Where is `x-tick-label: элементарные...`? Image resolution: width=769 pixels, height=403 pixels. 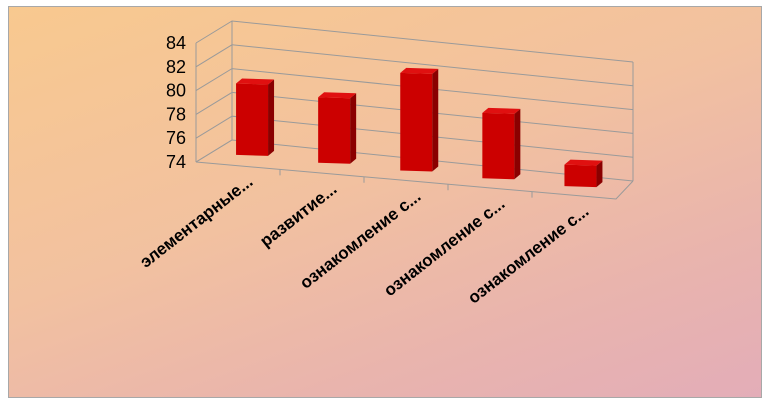 x-tick-label: элементарные... is located at coordinates (196, 222).